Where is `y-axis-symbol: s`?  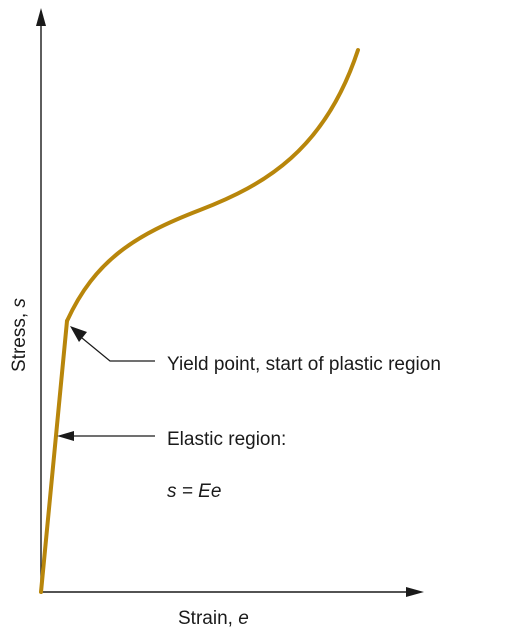
y-axis-symbol: s is located at coordinates (19, 303).